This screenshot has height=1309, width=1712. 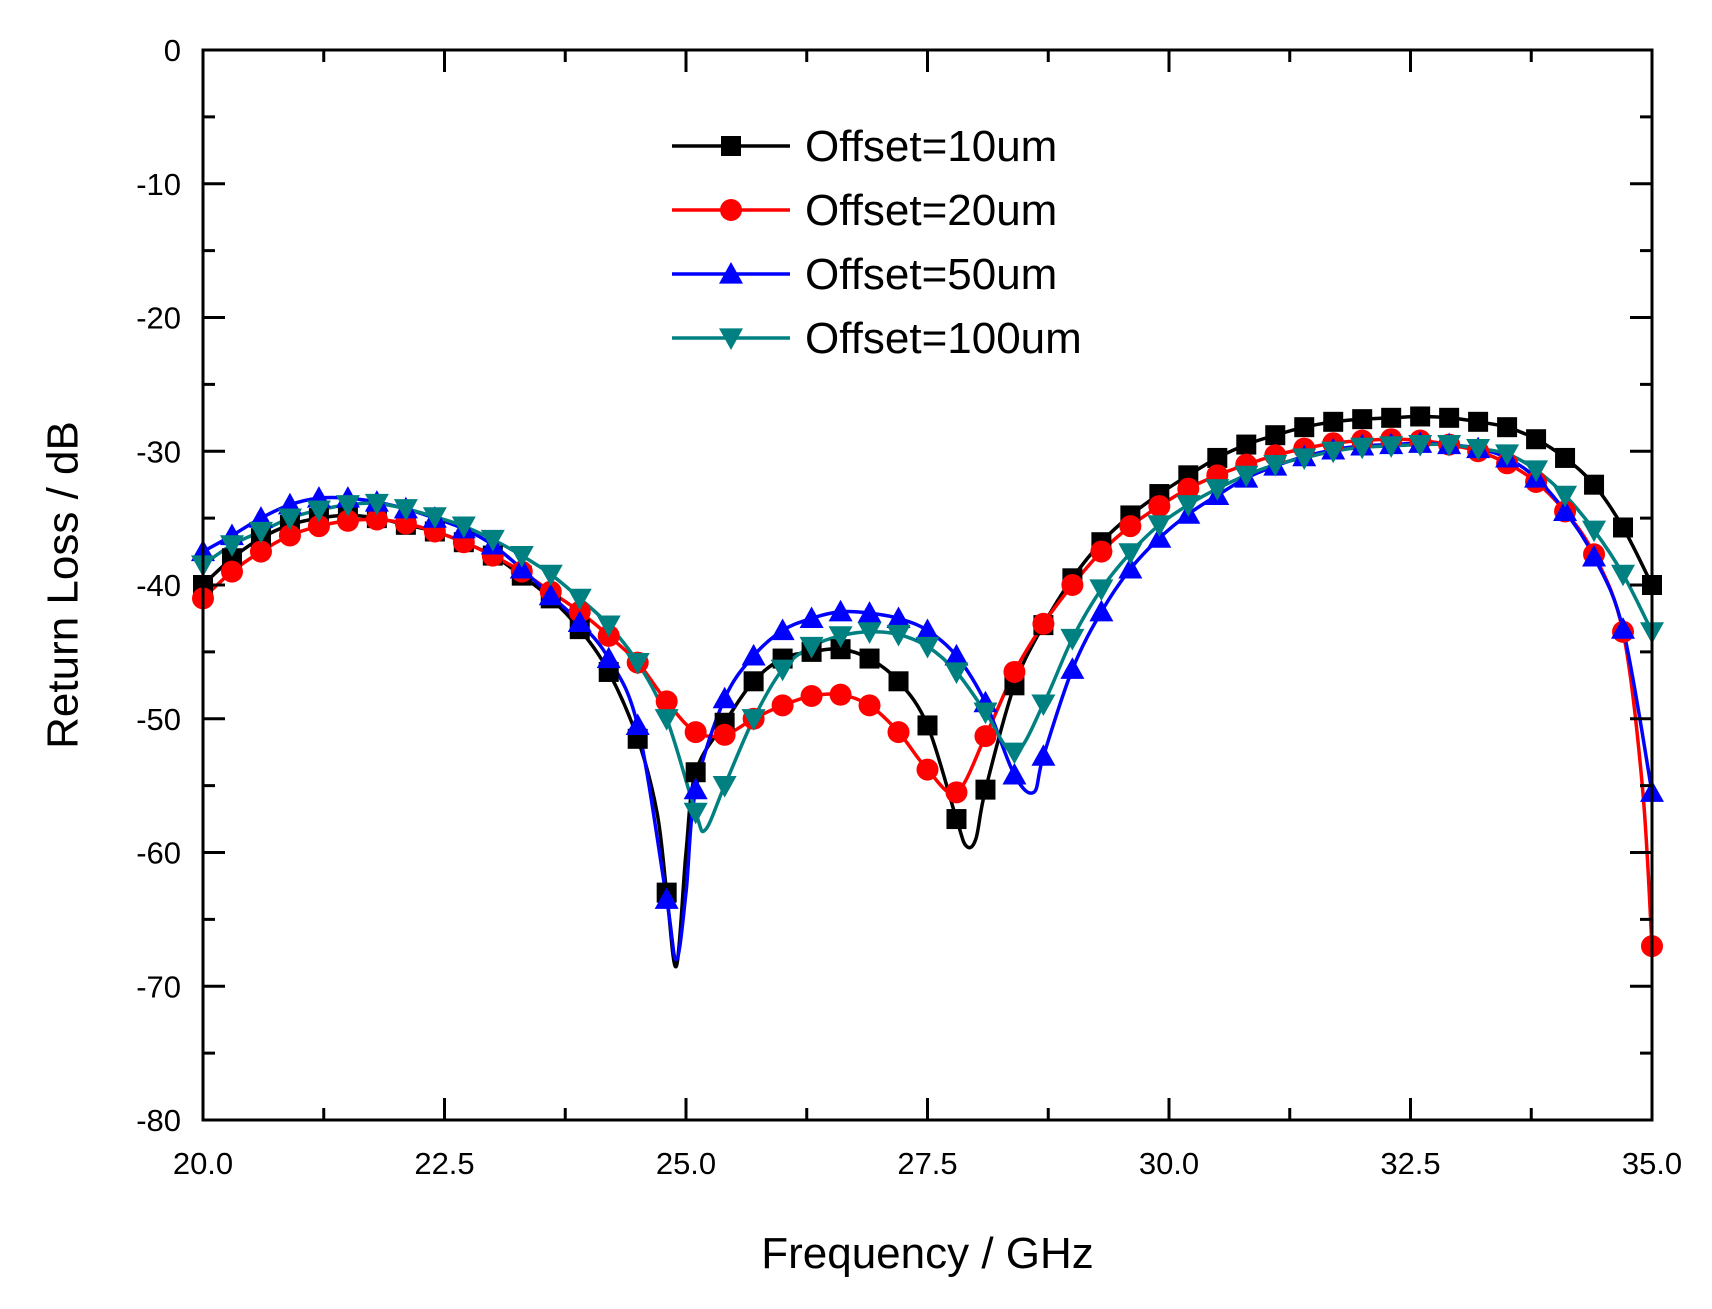 I want to click on x-tick-label: 20.0, so click(x=203, y=1163).